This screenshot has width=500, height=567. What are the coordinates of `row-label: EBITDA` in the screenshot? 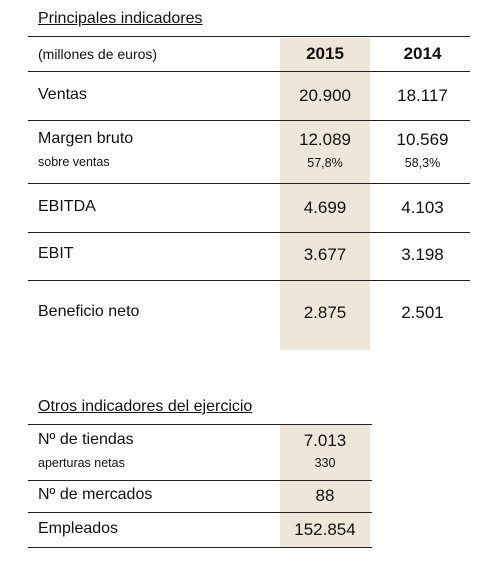 It's located at (67, 206).